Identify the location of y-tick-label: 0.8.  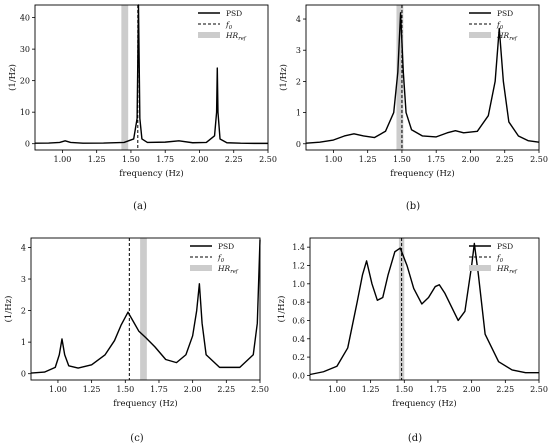
(298, 302).